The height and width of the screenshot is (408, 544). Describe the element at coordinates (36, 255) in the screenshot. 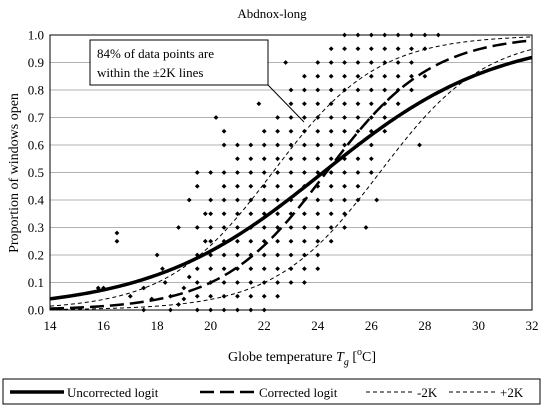

I see `y-tick-label: 0.2` at that location.